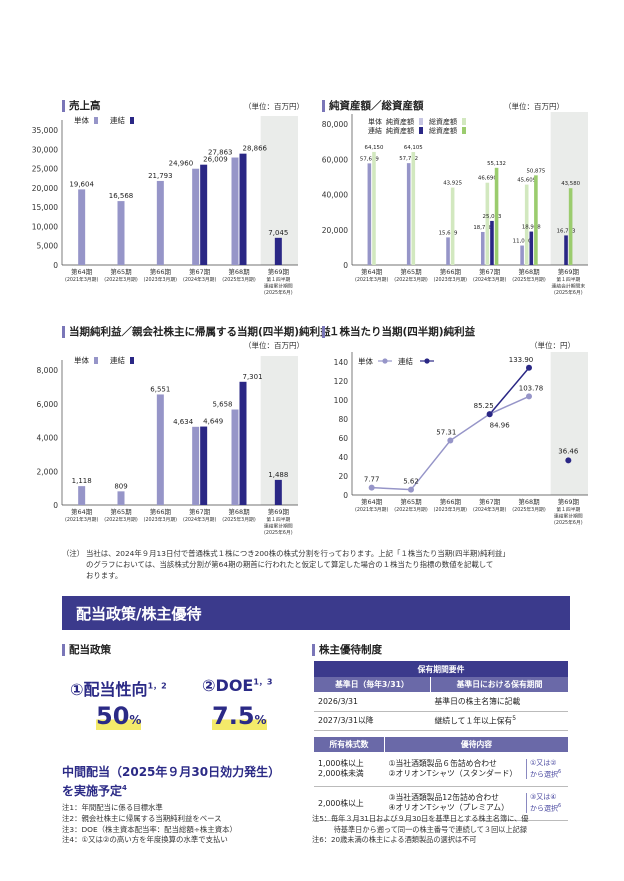 The width and height of the screenshot is (624, 881). Describe the element at coordinates (455, 769) in the screenshot. I see `items-cell: ①当社酒類製品６缶詰め合わせ ②オリオンTシャツ（スタンダード）` at that location.